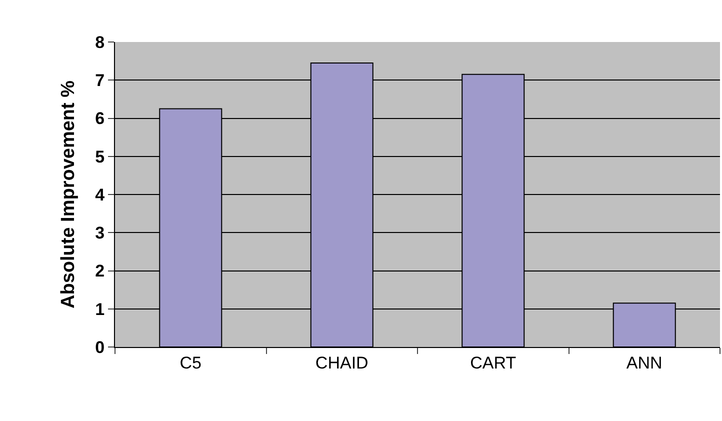  What do you see at coordinates (191, 362) in the screenshot?
I see `x-tick-label: C5` at bounding box center [191, 362].